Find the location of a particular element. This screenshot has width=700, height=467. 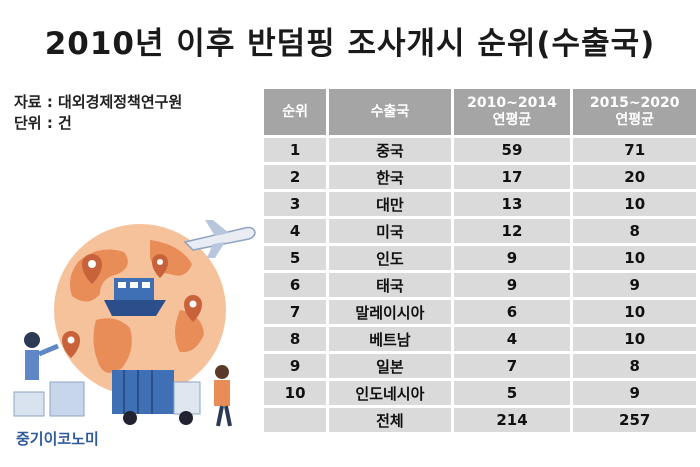

cell-2010-2014: 214 is located at coordinates (513, 420).